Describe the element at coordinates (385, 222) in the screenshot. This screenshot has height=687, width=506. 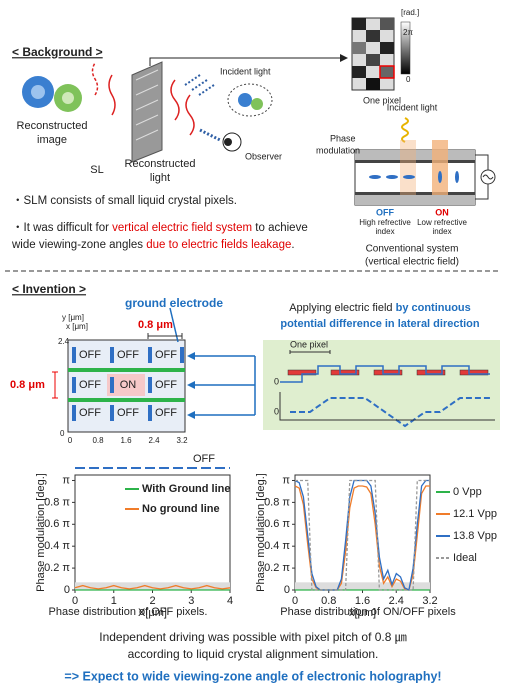
I see `label: High refrective` at that location.